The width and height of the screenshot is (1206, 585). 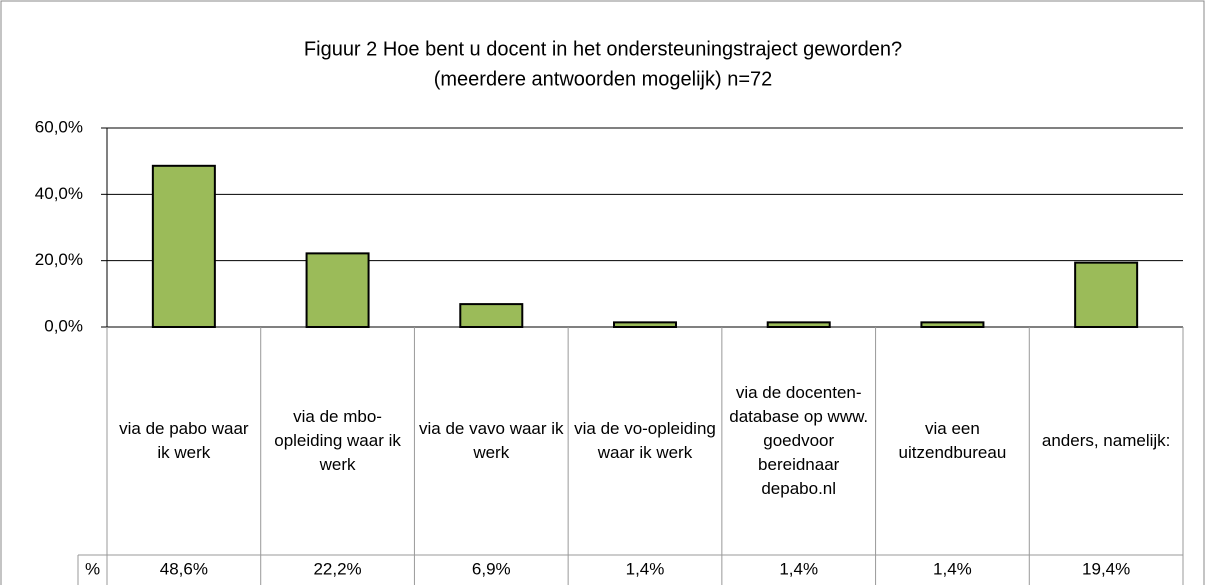 What do you see at coordinates (491, 440) in the screenshot?
I see `x-tick-label: via de vavo waar ik werk` at bounding box center [491, 440].